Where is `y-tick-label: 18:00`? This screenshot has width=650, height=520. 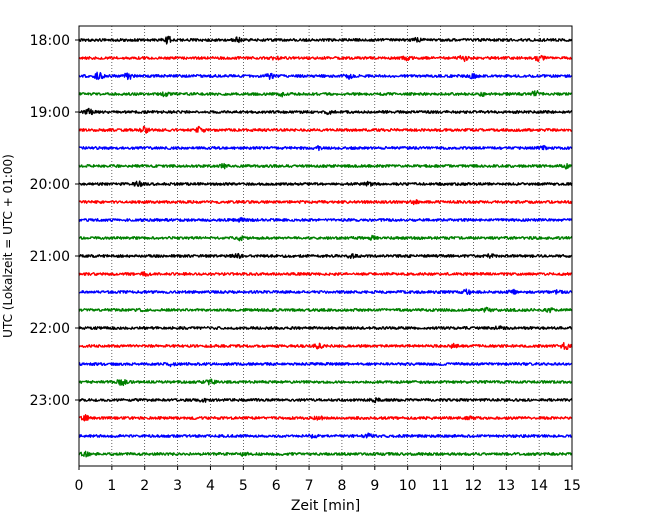 y-tick-label: 18:00 is located at coordinates (50, 41).